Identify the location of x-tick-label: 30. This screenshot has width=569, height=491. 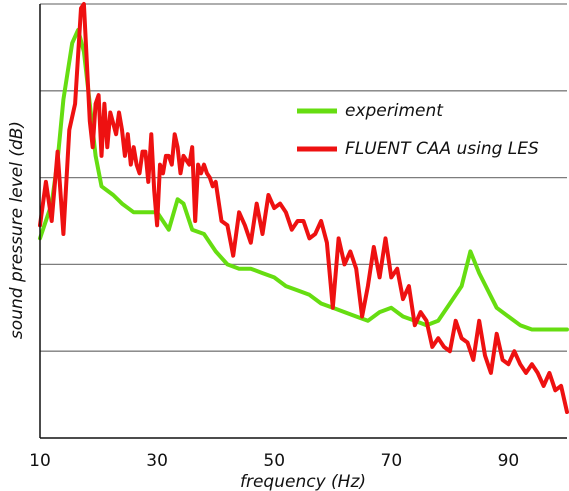
(157, 461).